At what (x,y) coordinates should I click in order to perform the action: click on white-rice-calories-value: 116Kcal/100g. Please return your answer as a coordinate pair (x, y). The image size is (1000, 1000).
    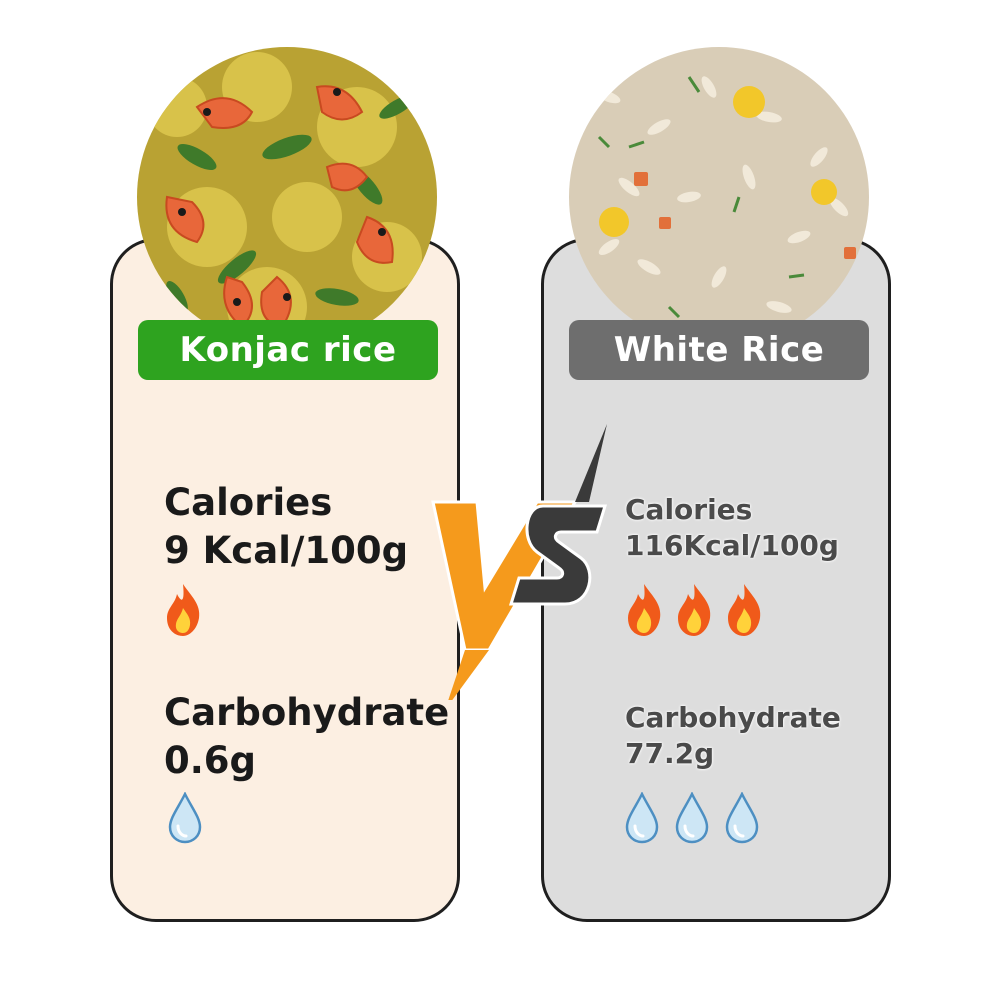
    Looking at the image, I should click on (732, 545).